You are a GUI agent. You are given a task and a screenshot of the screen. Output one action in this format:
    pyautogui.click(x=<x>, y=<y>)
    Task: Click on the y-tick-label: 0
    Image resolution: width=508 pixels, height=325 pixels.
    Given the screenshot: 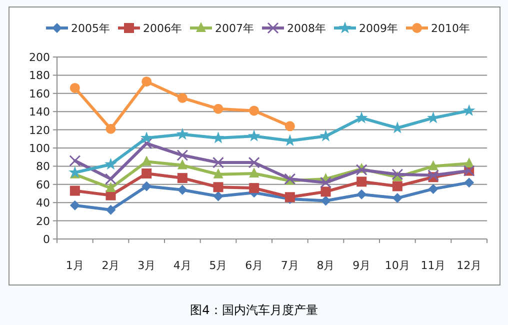 What is the action you would take?
    pyautogui.click(x=46, y=239)
    